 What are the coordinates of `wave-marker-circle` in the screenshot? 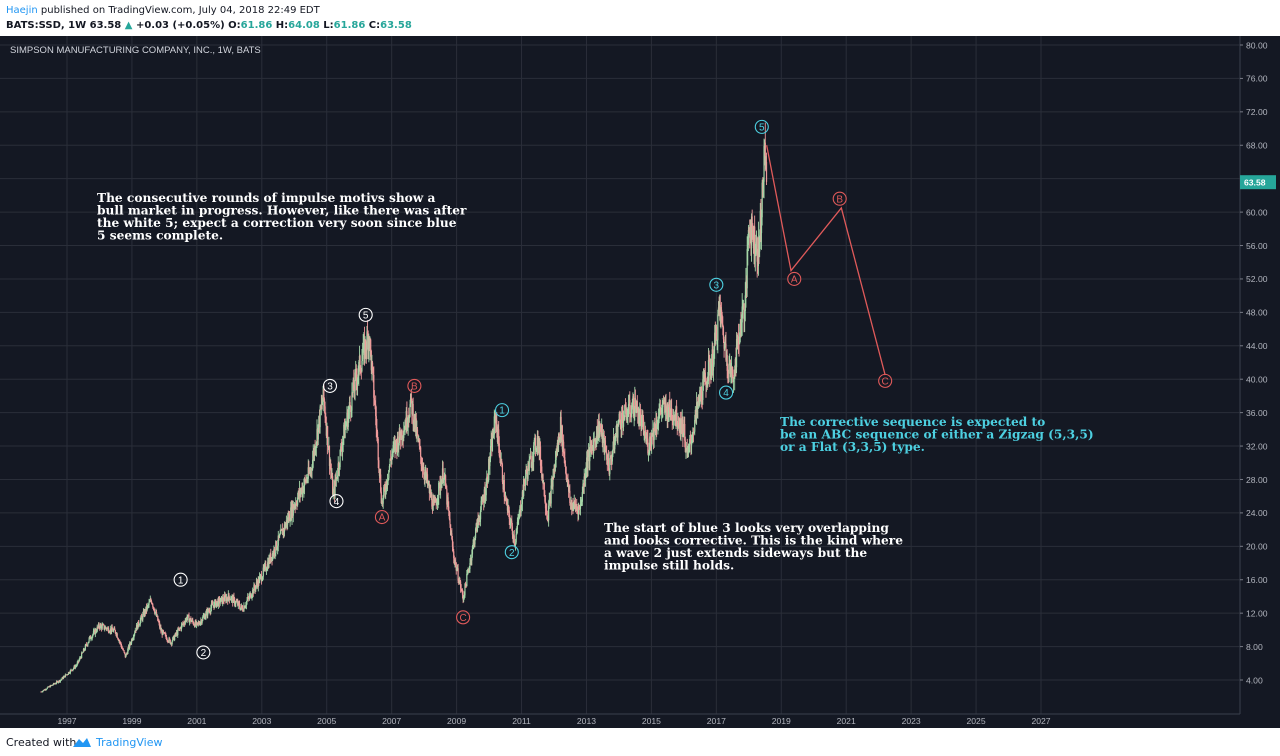 It's located at (502, 410).